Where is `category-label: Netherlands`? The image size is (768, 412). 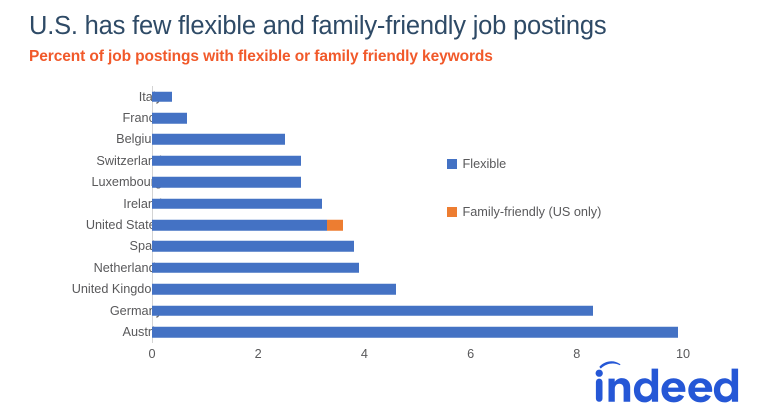
category-label: Netherlands is located at coordinates (127, 267).